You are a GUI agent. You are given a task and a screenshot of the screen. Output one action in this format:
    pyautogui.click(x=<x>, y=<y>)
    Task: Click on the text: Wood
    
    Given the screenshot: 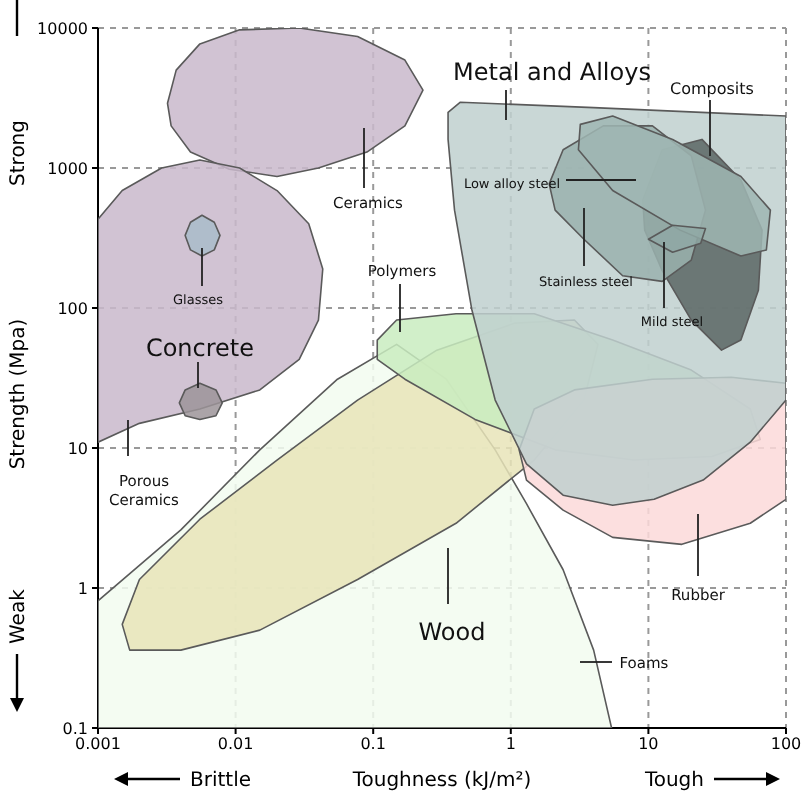 What is the action you would take?
    pyautogui.click(x=452, y=632)
    